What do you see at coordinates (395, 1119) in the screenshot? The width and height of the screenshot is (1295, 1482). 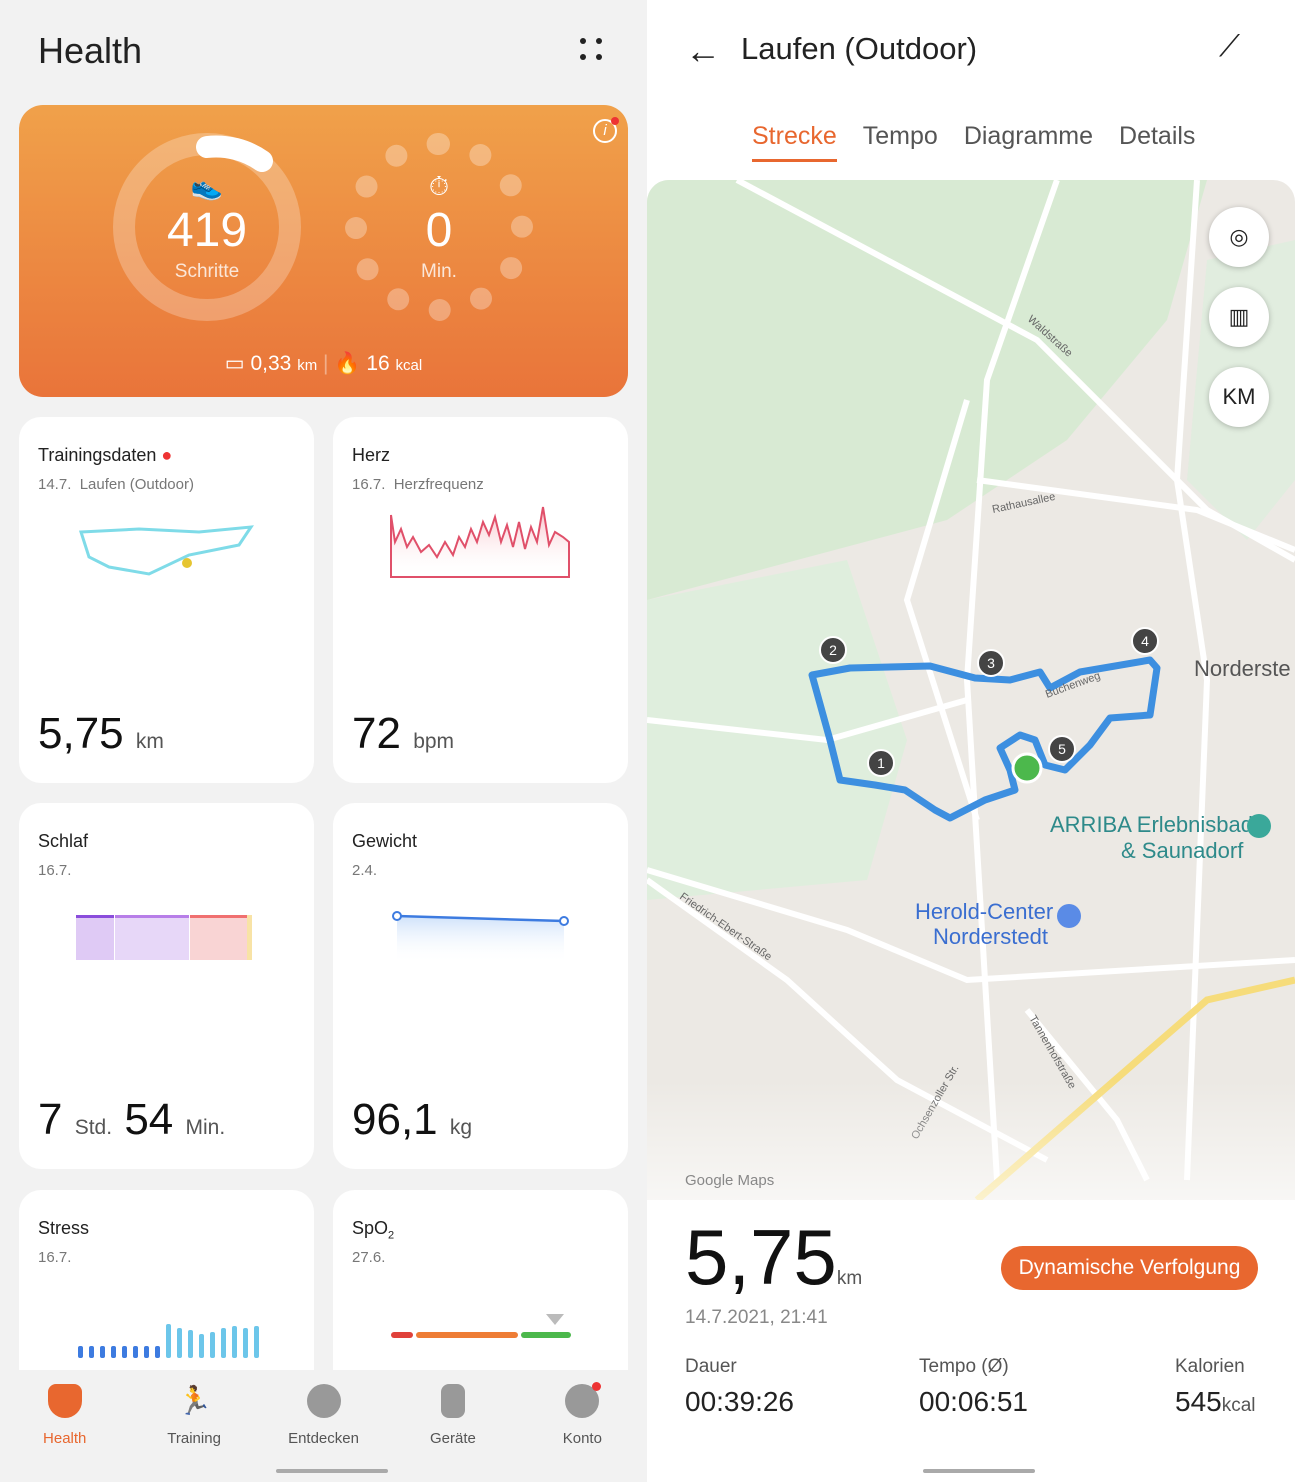 I see `card-value: 96,1` at bounding box center [395, 1119].